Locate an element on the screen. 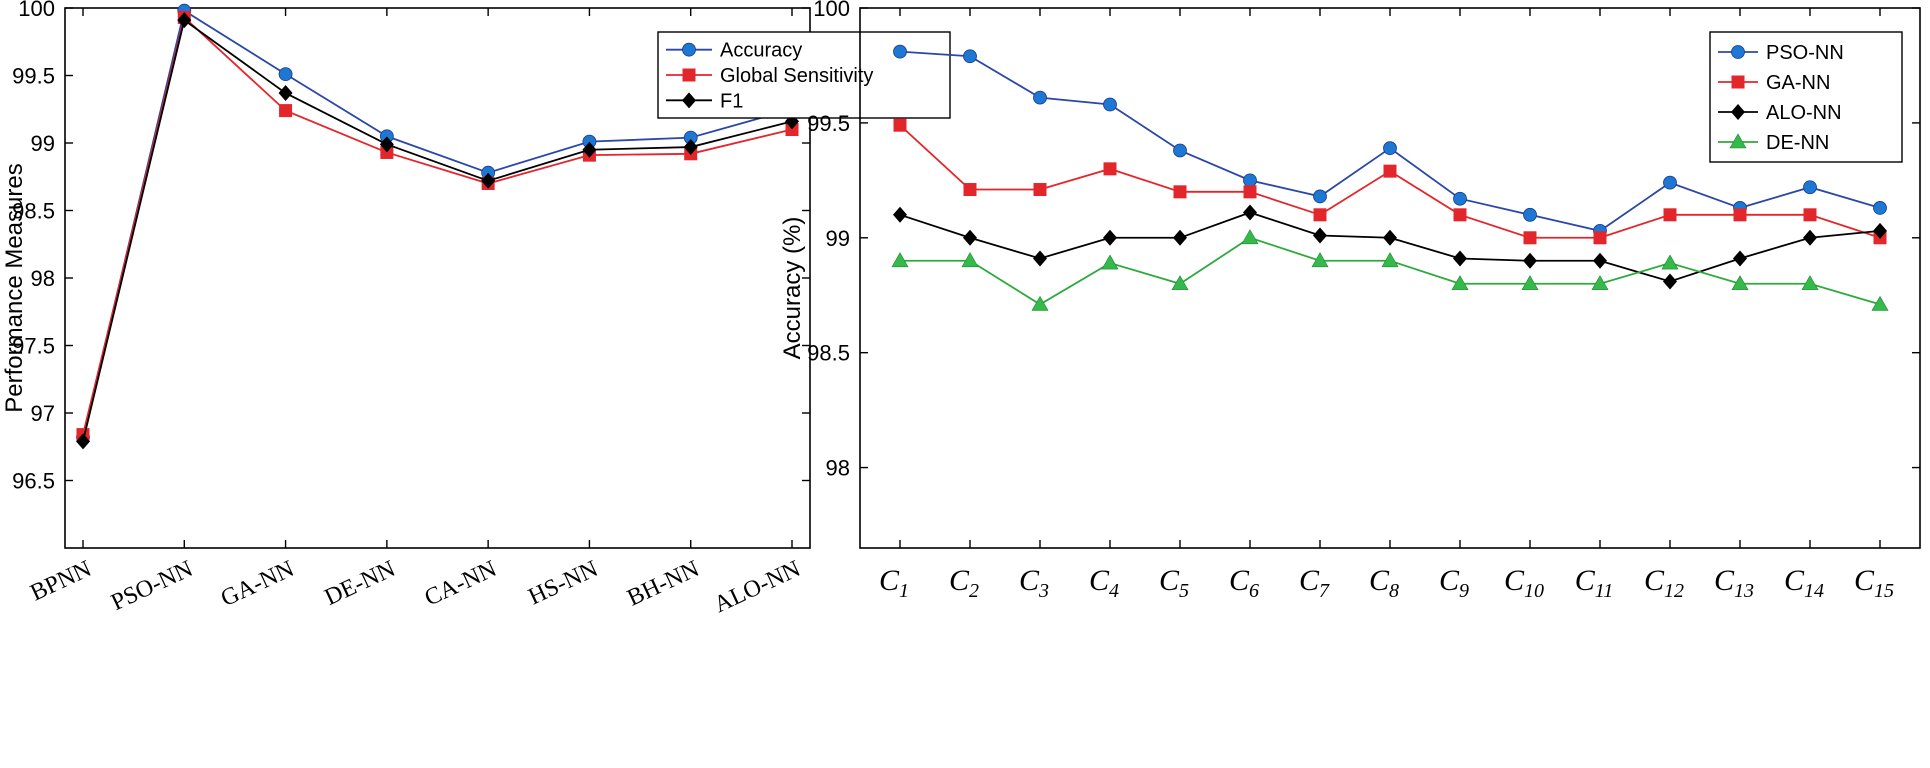 Image resolution: width=1930 pixels, height=768 pixels. x-tick-label: C6 is located at coordinates (1244, 583).